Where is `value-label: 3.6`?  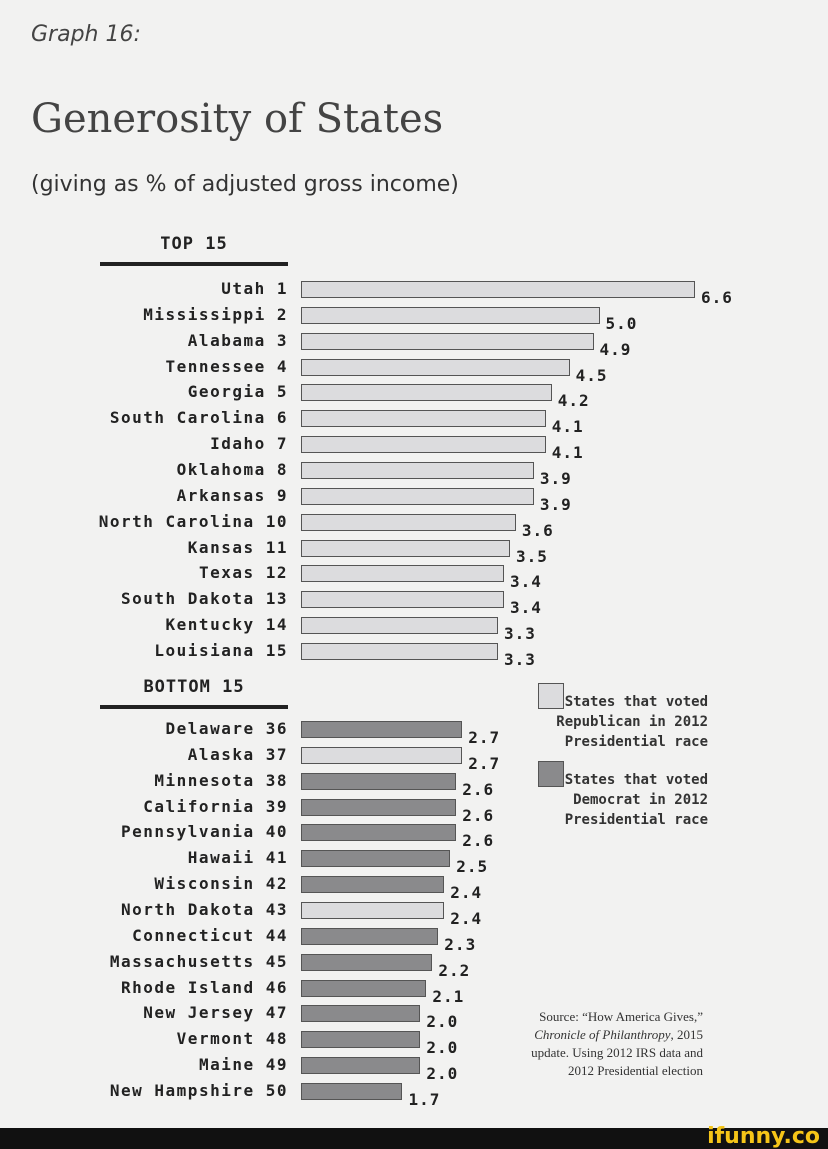
value-label: 3.6 is located at coordinates (537, 530).